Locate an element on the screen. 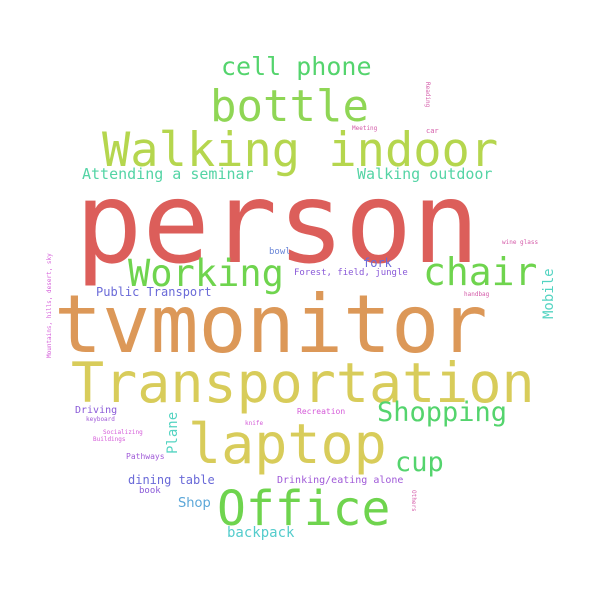 This screenshot has height=600, width=600. word-attending-a-seminar: Attending a seminar is located at coordinates (168, 174).